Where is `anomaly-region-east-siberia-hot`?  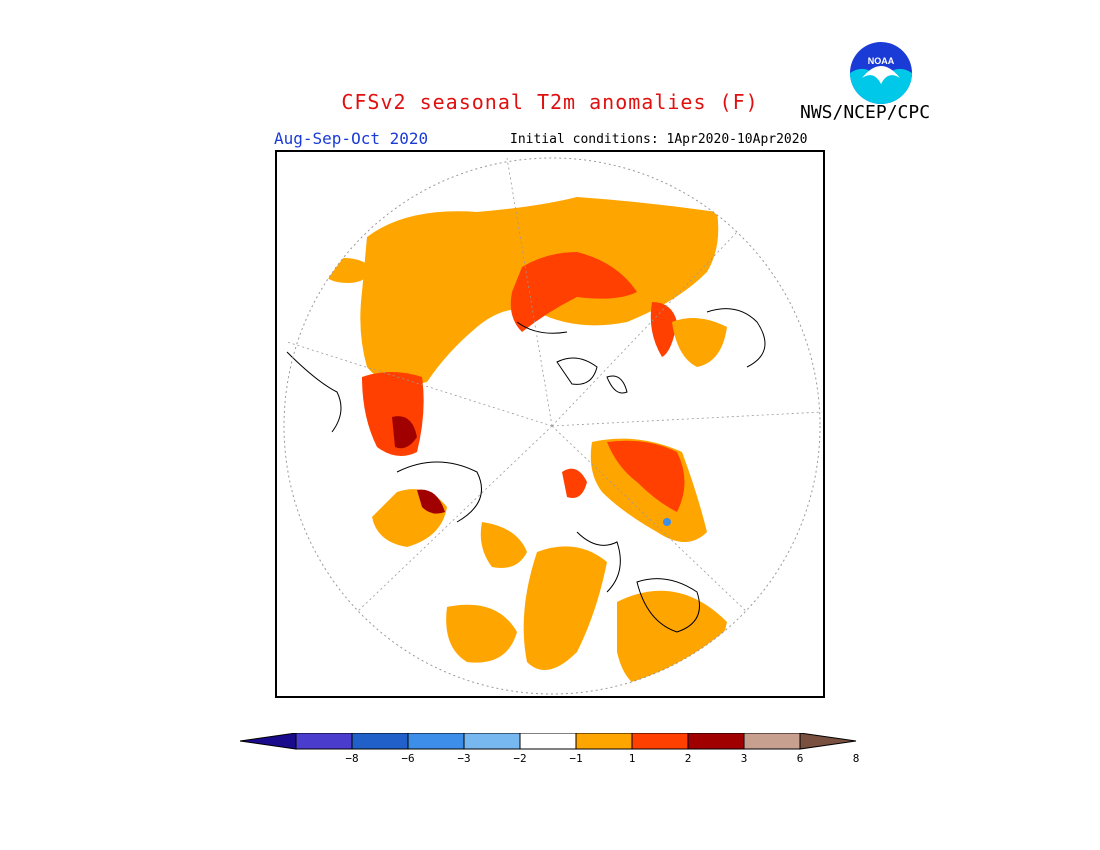 anomaly-region-east-siberia-hot is located at coordinates (663, 329).